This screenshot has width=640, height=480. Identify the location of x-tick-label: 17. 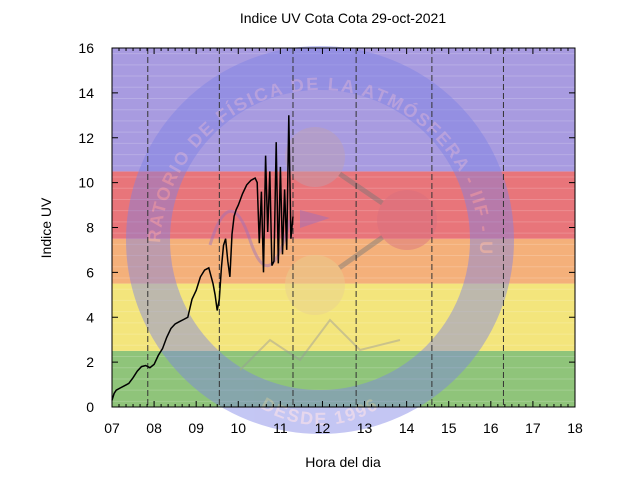
(533, 428).